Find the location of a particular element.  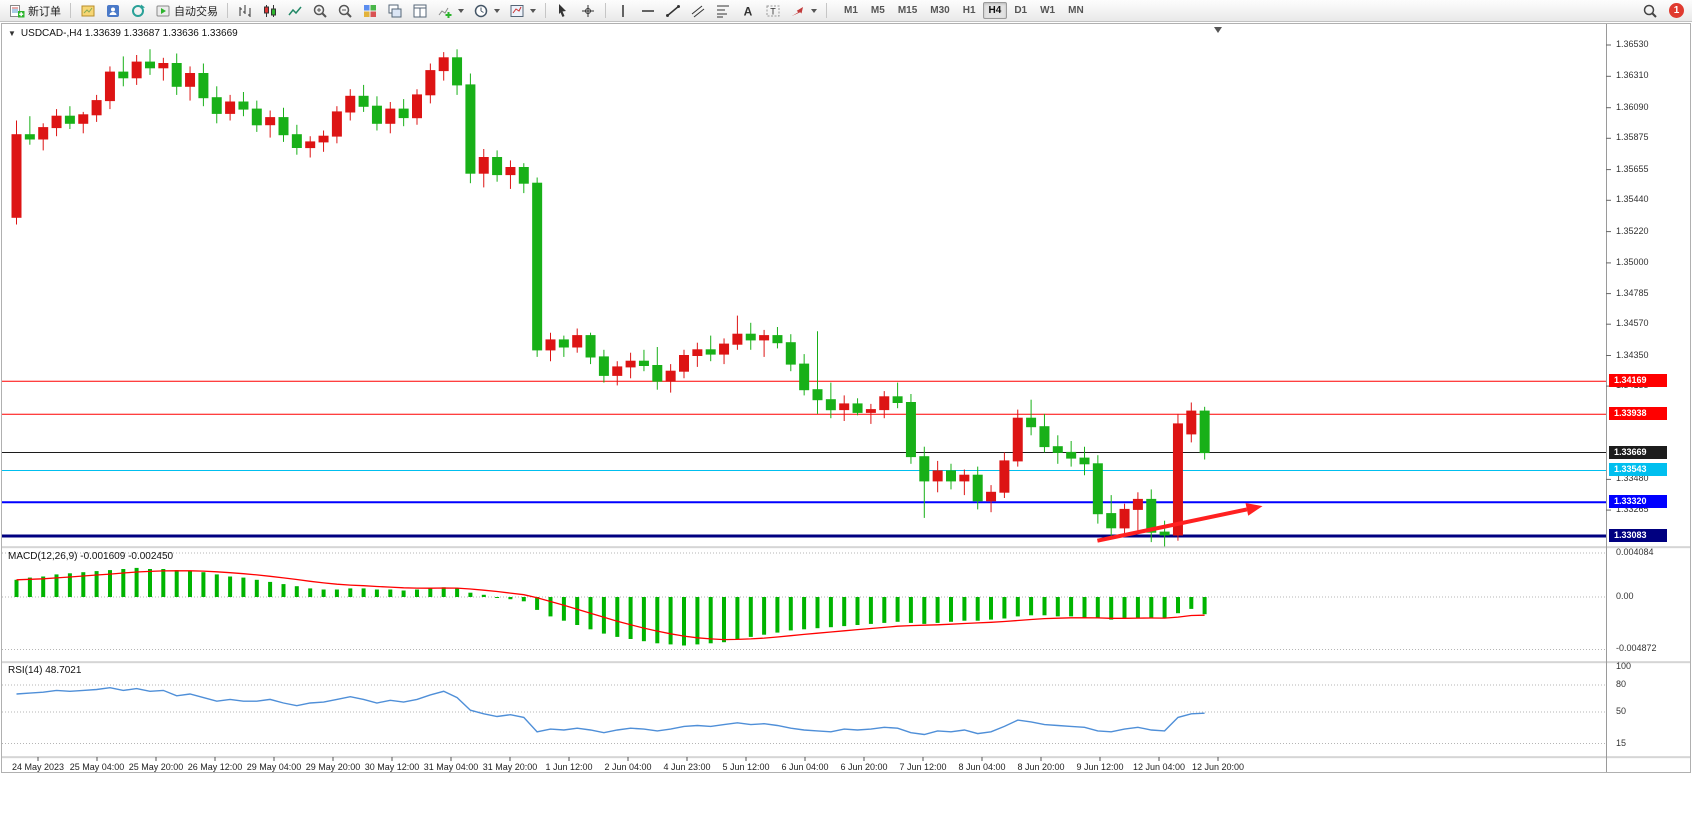

fibonacci-button is located at coordinates (723, 11).